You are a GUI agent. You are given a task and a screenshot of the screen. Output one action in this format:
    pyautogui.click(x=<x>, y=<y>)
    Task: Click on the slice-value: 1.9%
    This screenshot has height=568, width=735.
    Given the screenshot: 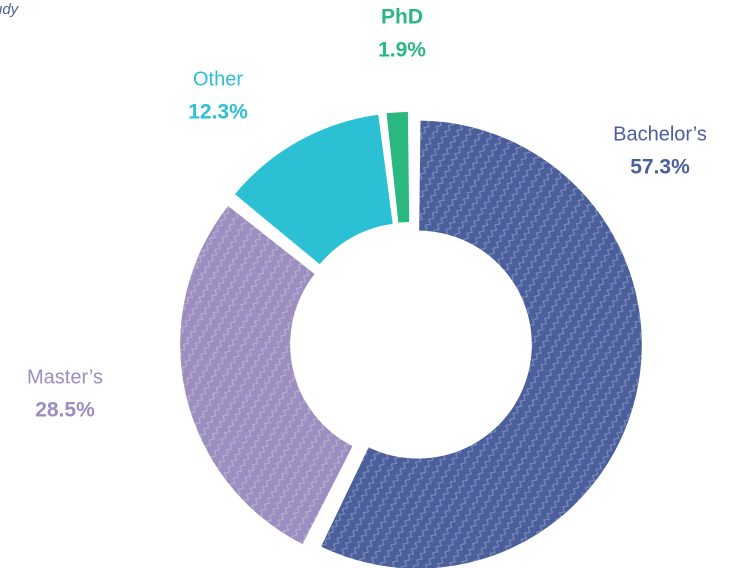 What is the action you would take?
    pyautogui.click(x=402, y=50)
    